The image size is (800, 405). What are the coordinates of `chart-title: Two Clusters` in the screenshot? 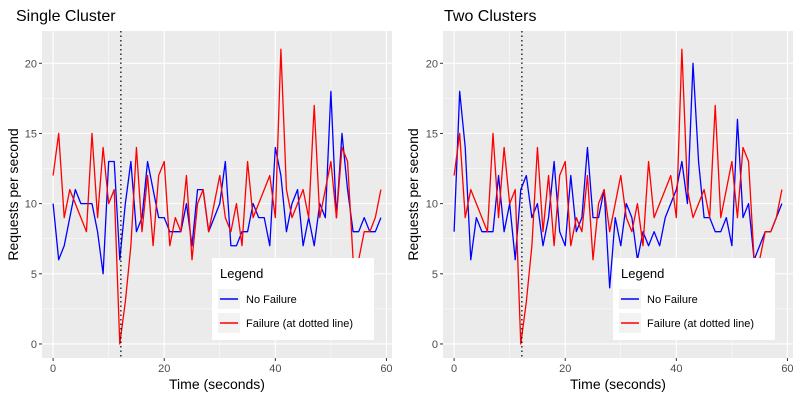 It's located at (490, 16).